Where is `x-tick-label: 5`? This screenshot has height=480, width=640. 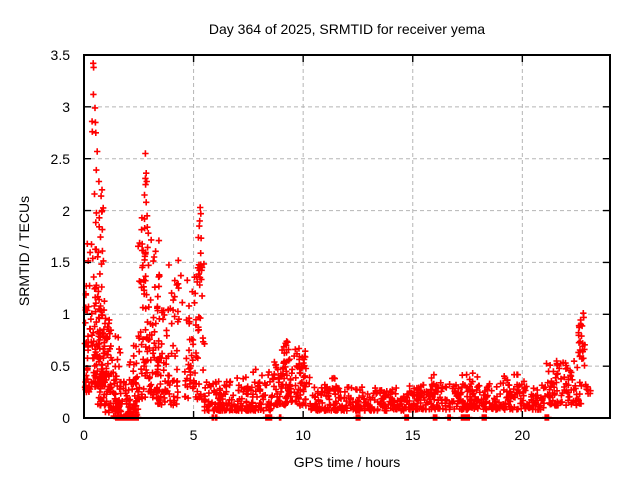 x-tick-label: 5 is located at coordinates (193, 435).